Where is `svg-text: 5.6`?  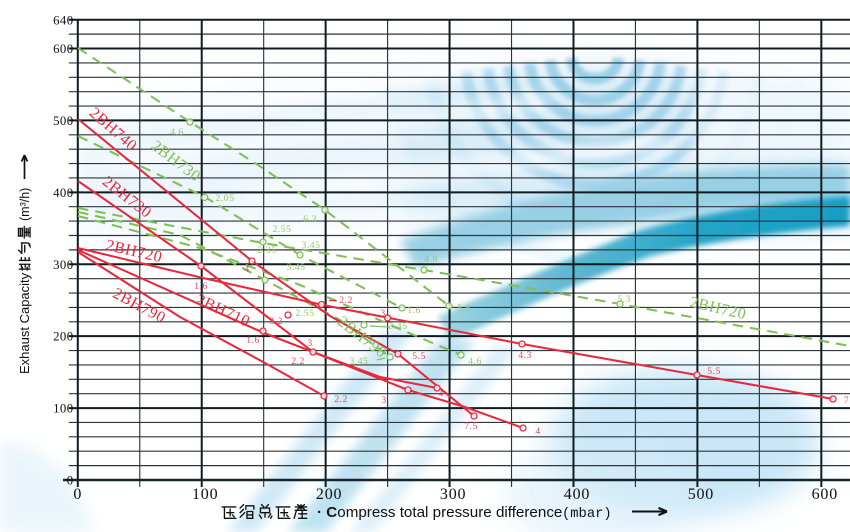
svg-text: 5.6 is located at coordinates (464, 308).